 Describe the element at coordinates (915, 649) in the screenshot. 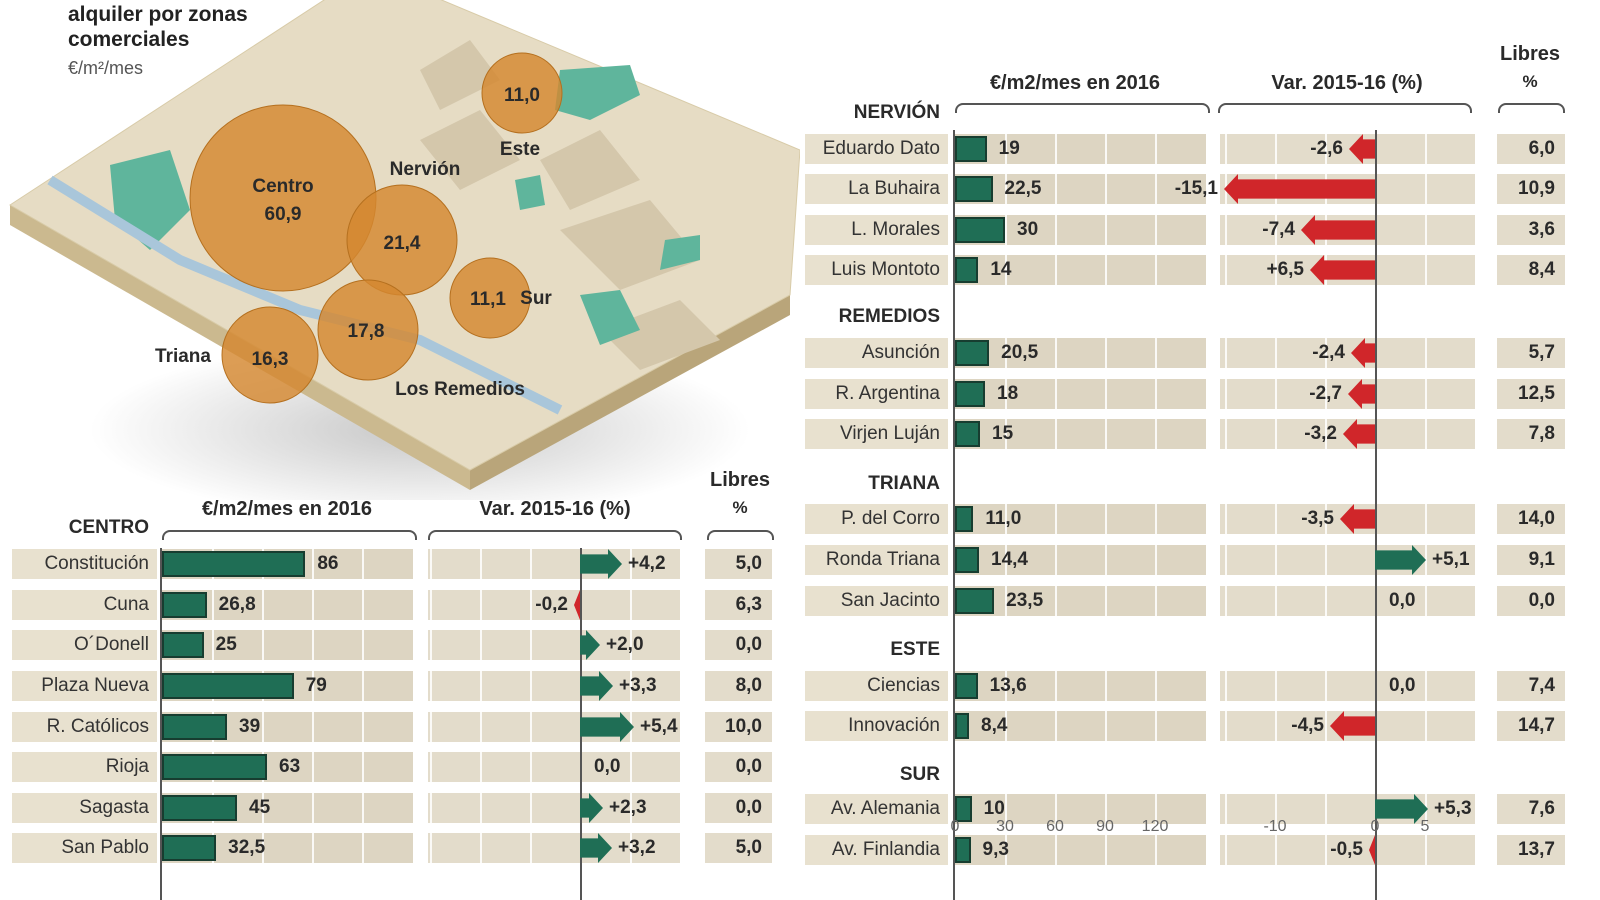

I see `group-header: ESTE` at that location.